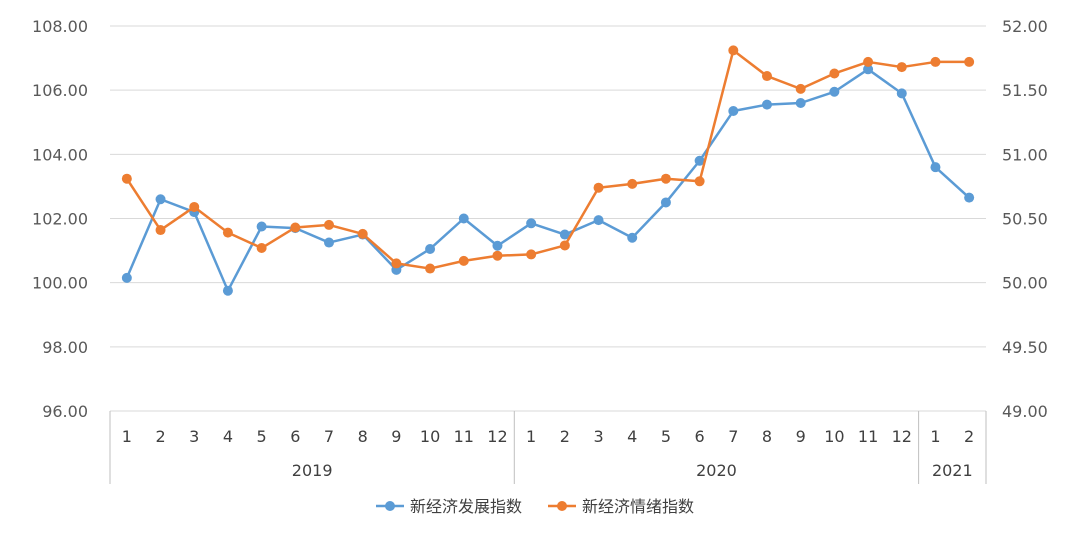 This screenshot has width=1072, height=533. What do you see at coordinates (60, 219) in the screenshot?
I see `left-axis-tick-label: 102.00` at bounding box center [60, 219].